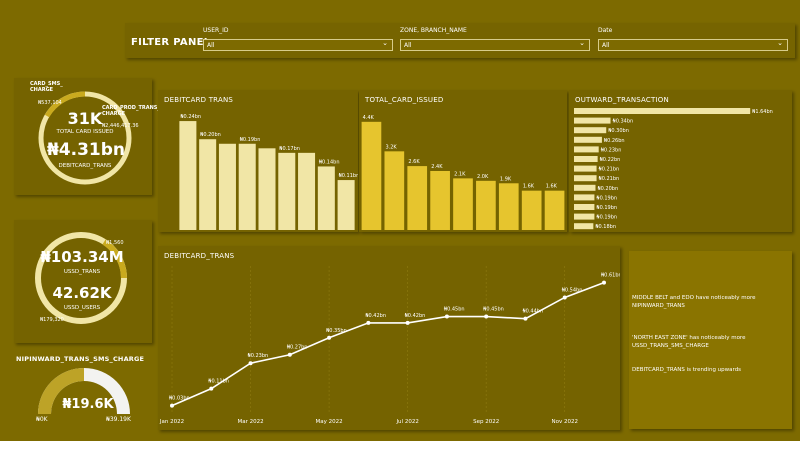 This screenshot has width=800, height=450. I want to click on ussd-ring-chart, so click(81, 278).